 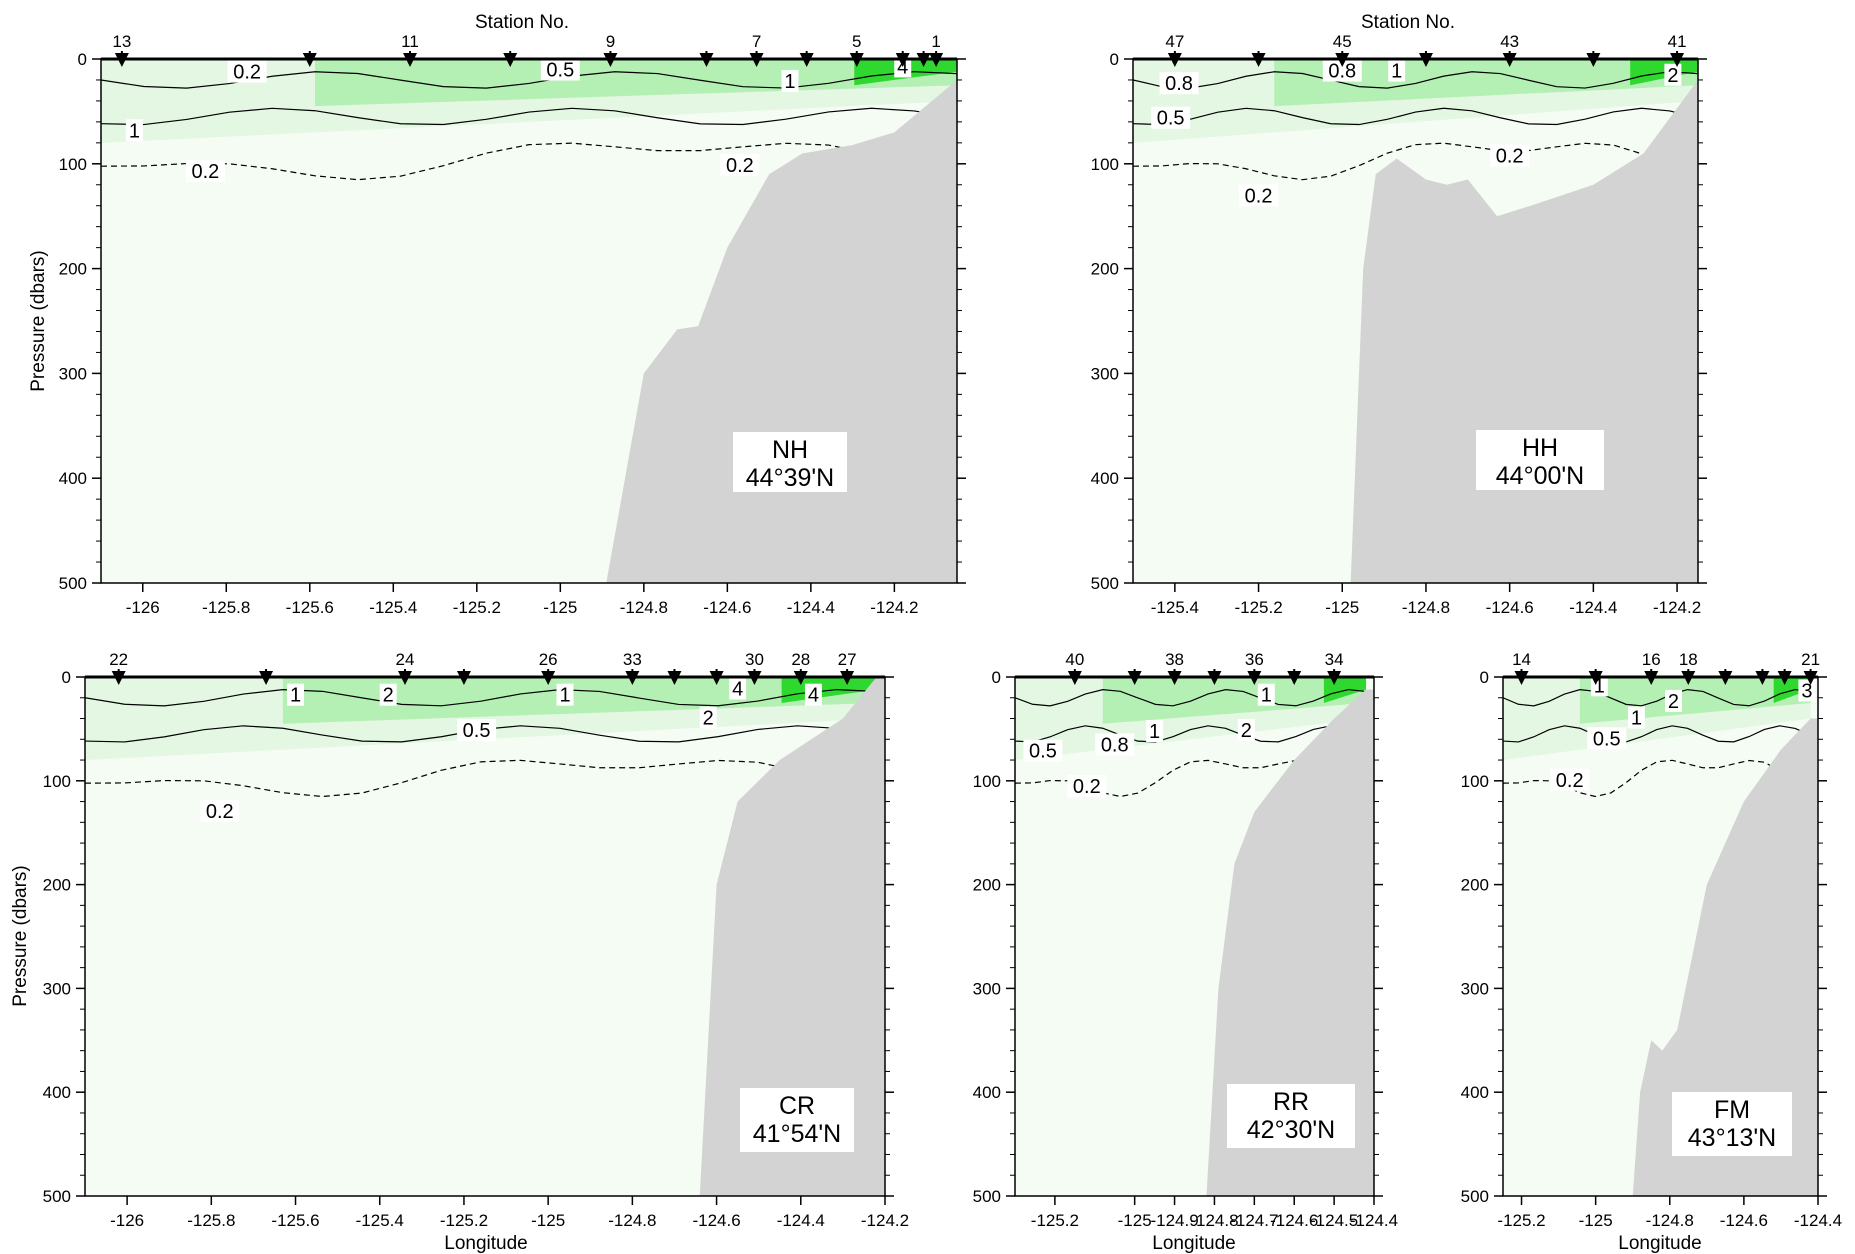 What do you see at coordinates (987, 988) in the screenshot?
I see `rr-y-tick-label: 300` at bounding box center [987, 988].